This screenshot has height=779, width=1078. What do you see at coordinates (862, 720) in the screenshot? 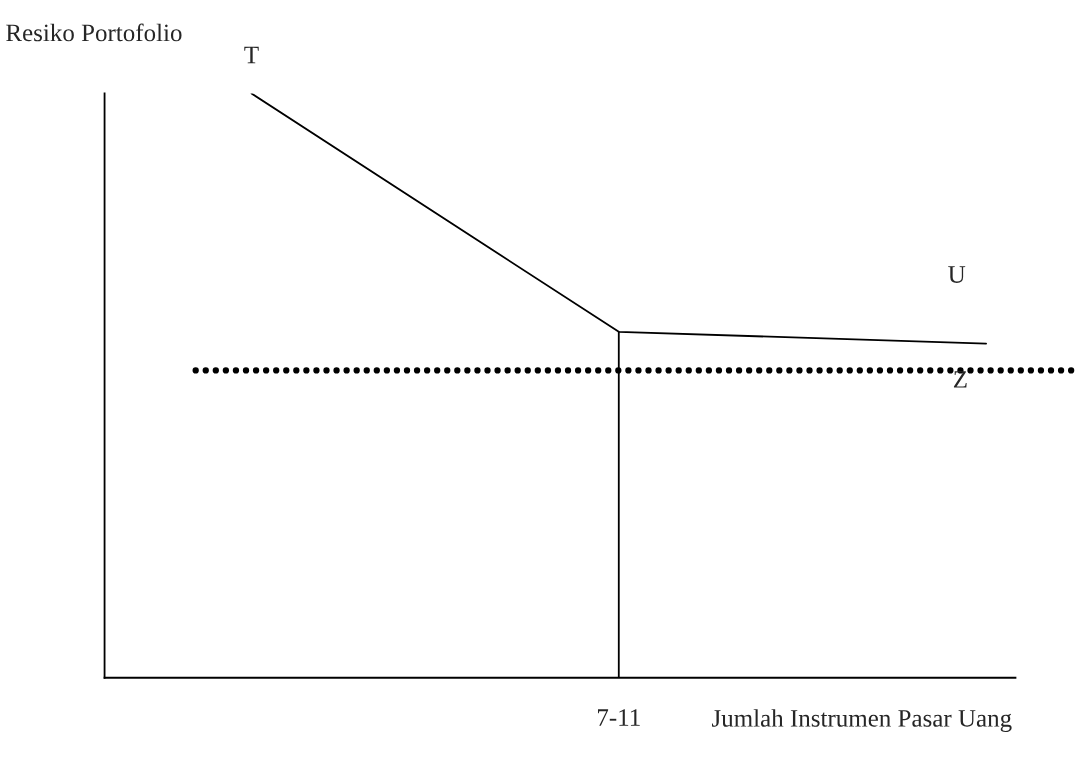
I see `x-axis-title: Jumlah Instrumen Pasar Uang` at bounding box center [862, 720].